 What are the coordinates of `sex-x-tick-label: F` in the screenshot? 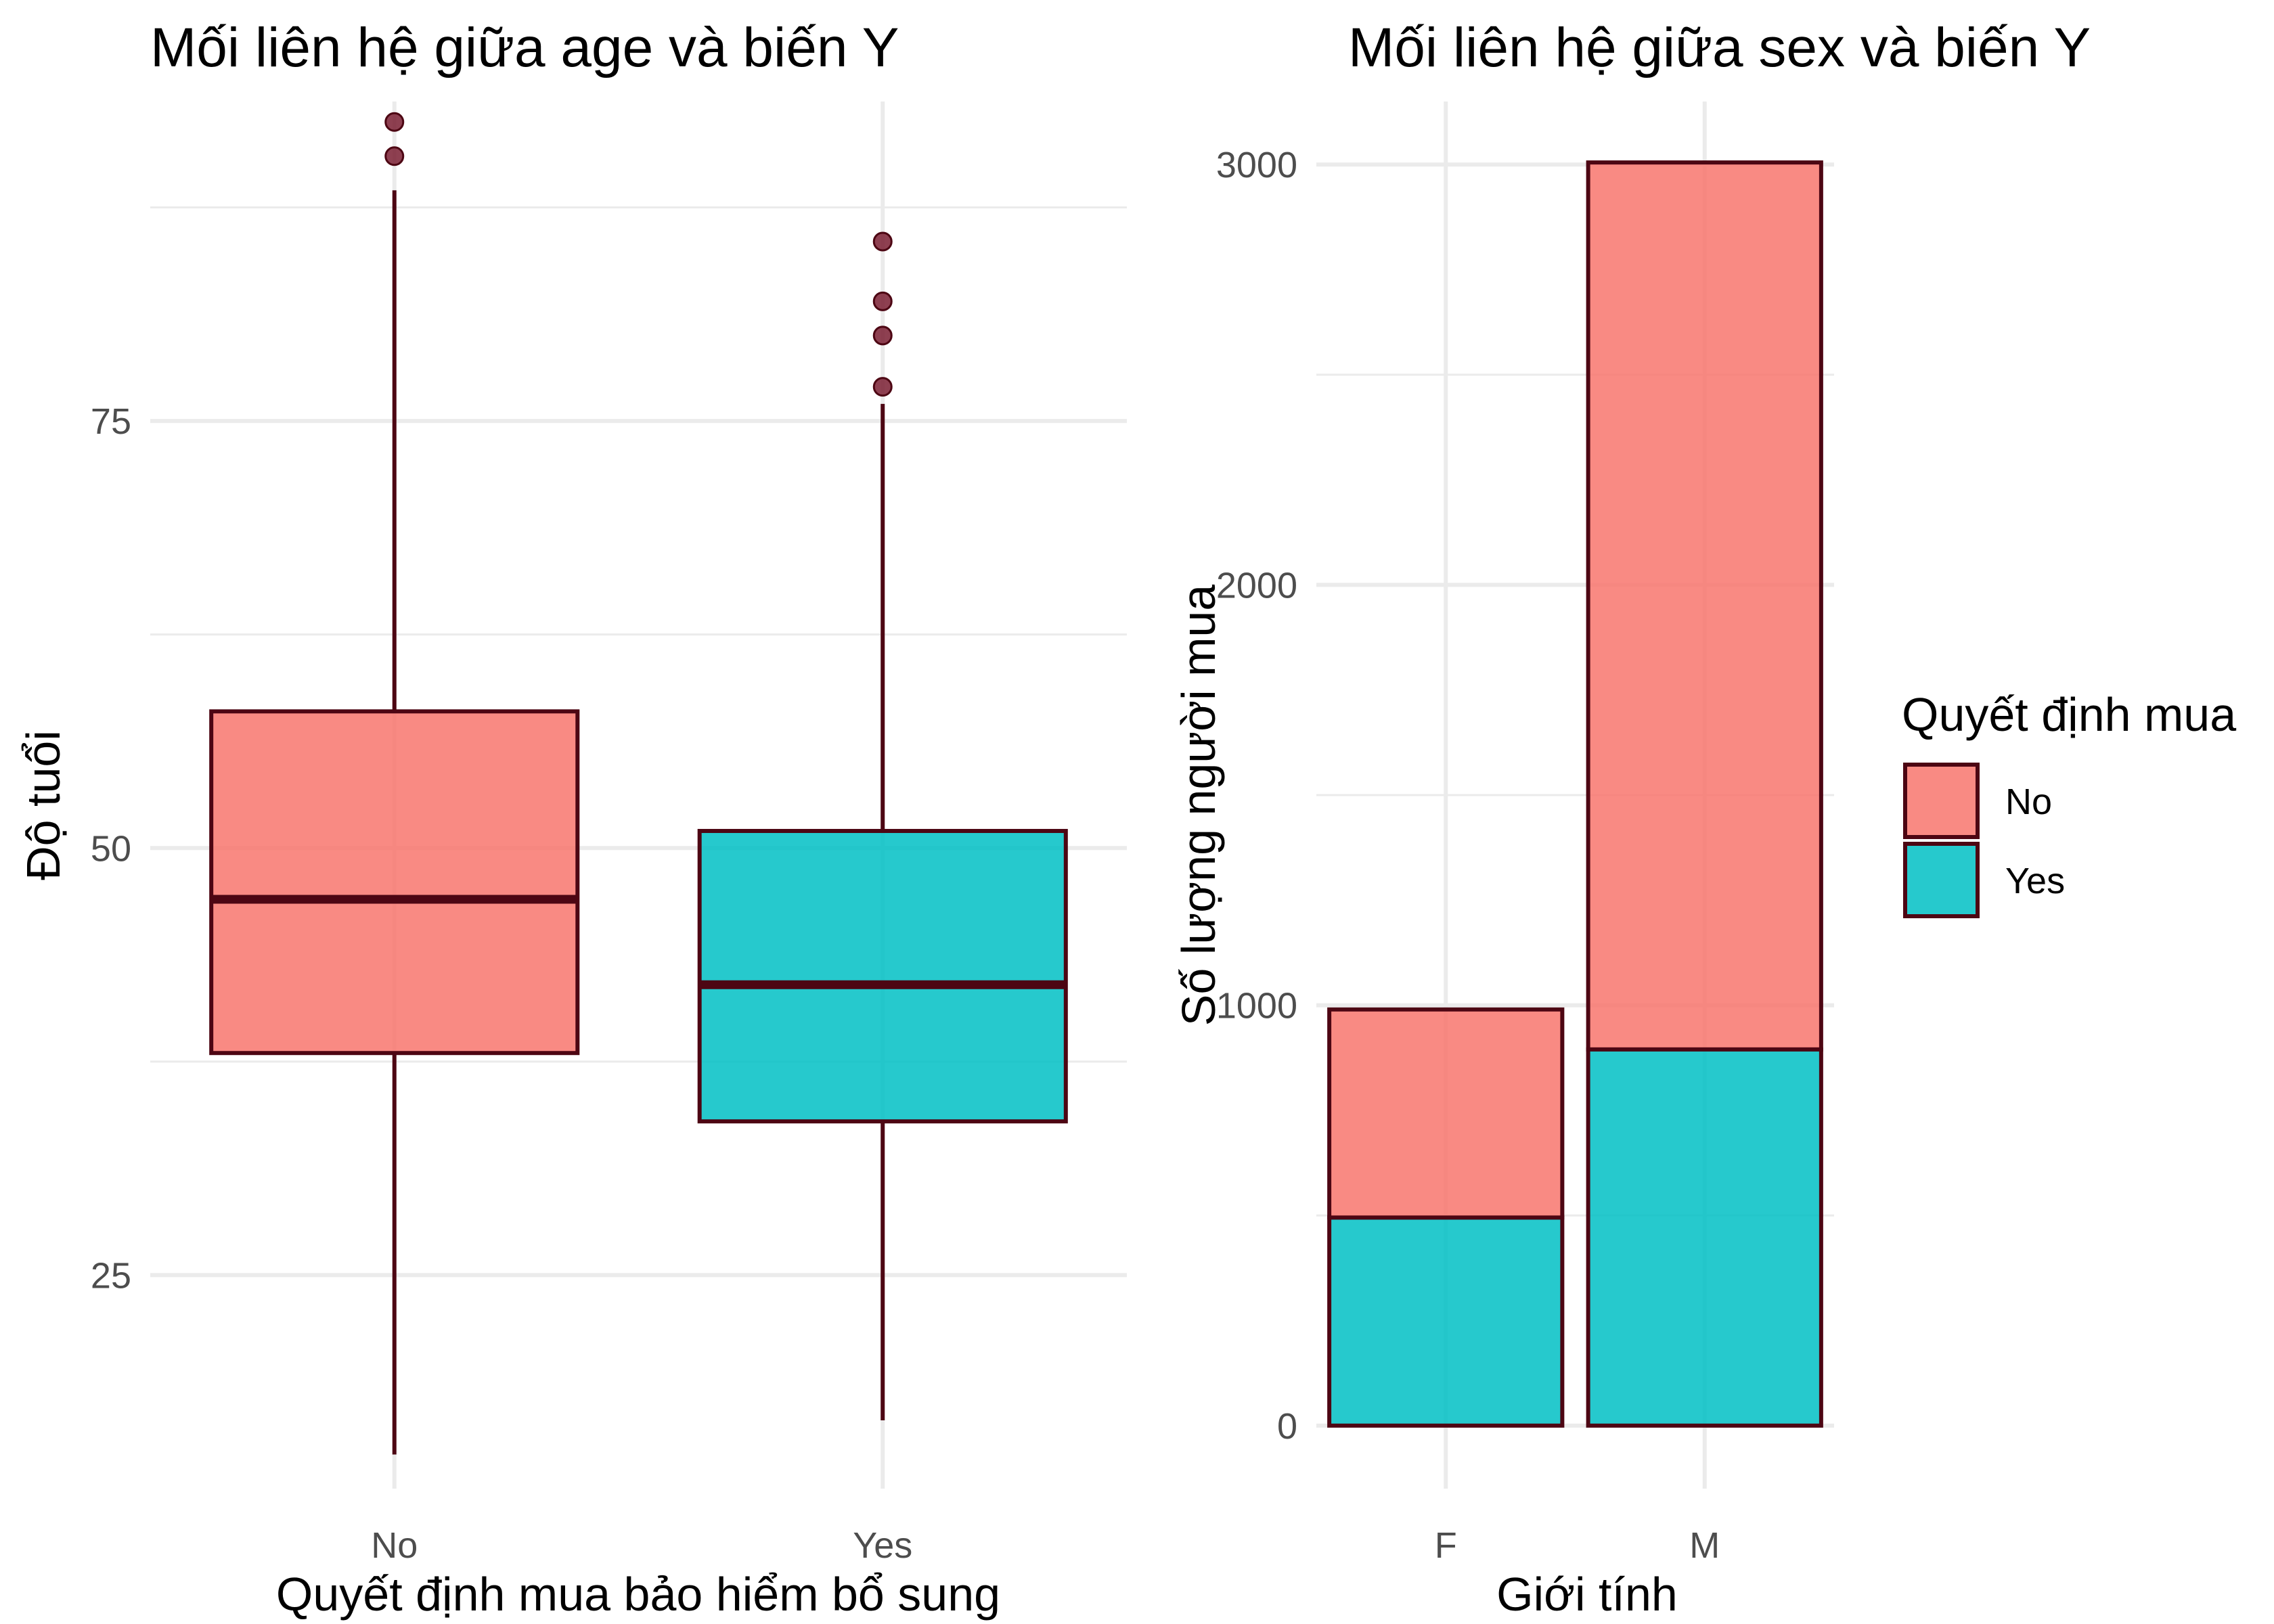 It's located at (1446, 1545).